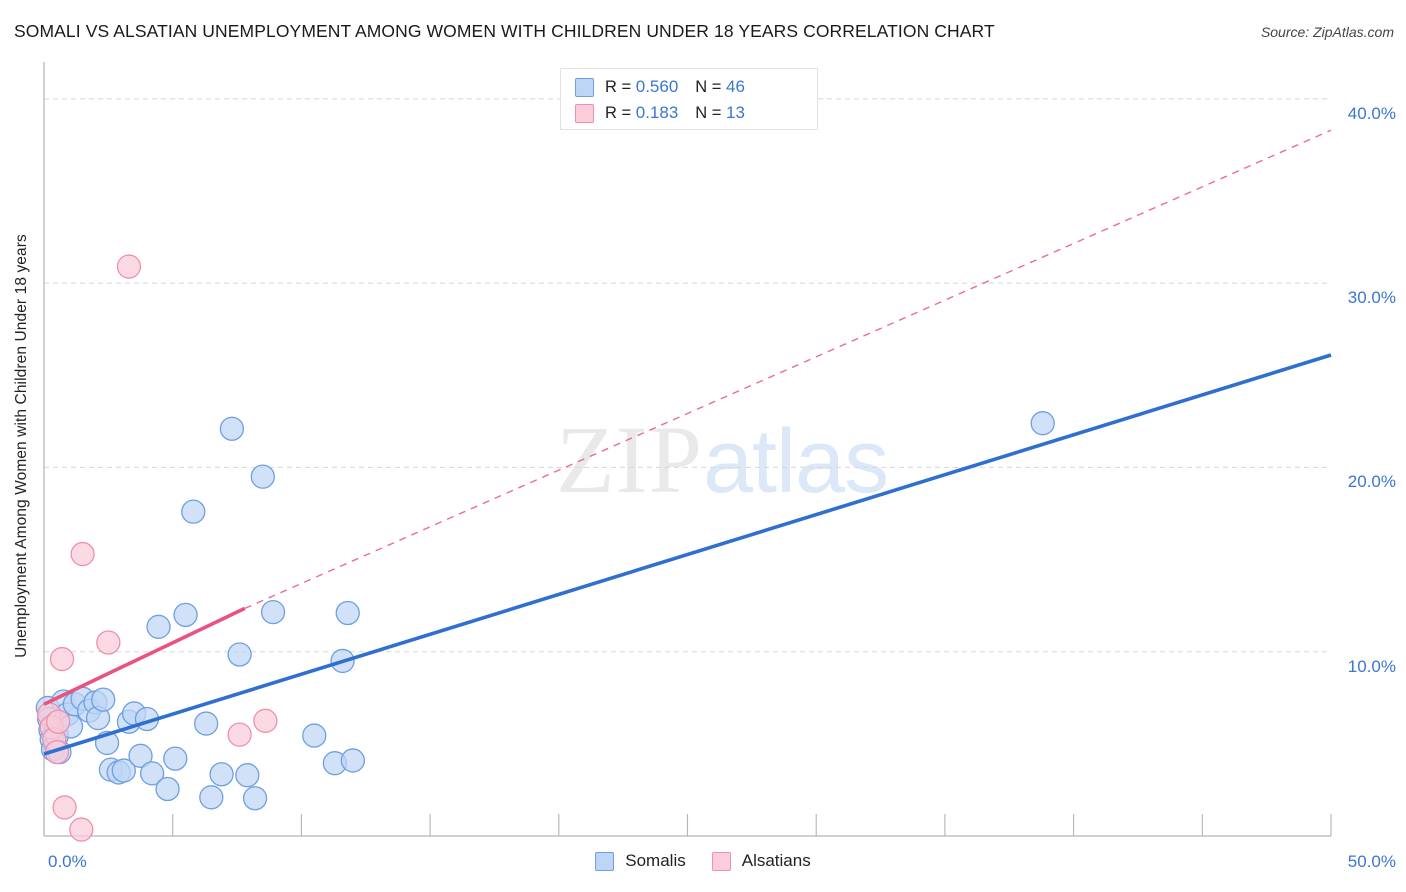  What do you see at coordinates (711, 113) in the screenshot?
I see `stat-n-label-alsatians: N =` at bounding box center [711, 113].